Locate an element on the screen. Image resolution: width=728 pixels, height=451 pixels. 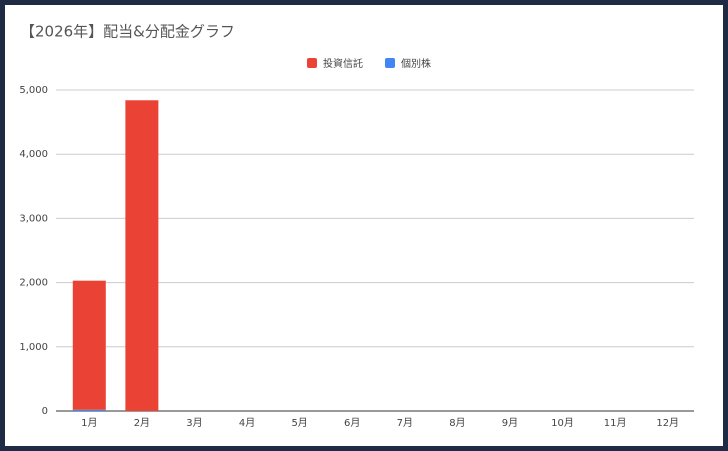
y-tick-label: 0 is located at coordinates (45, 411).